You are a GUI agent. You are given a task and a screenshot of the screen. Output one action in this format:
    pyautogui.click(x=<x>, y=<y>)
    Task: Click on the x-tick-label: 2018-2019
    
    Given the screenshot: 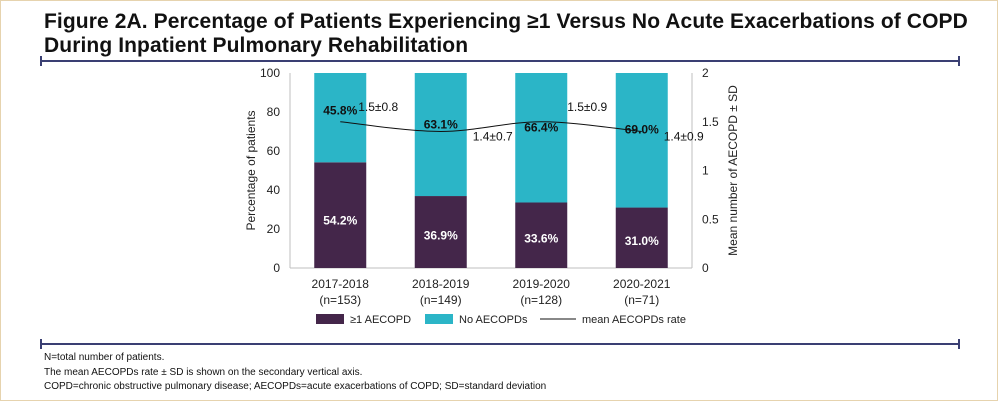 What is the action you would take?
    pyautogui.click(x=441, y=284)
    